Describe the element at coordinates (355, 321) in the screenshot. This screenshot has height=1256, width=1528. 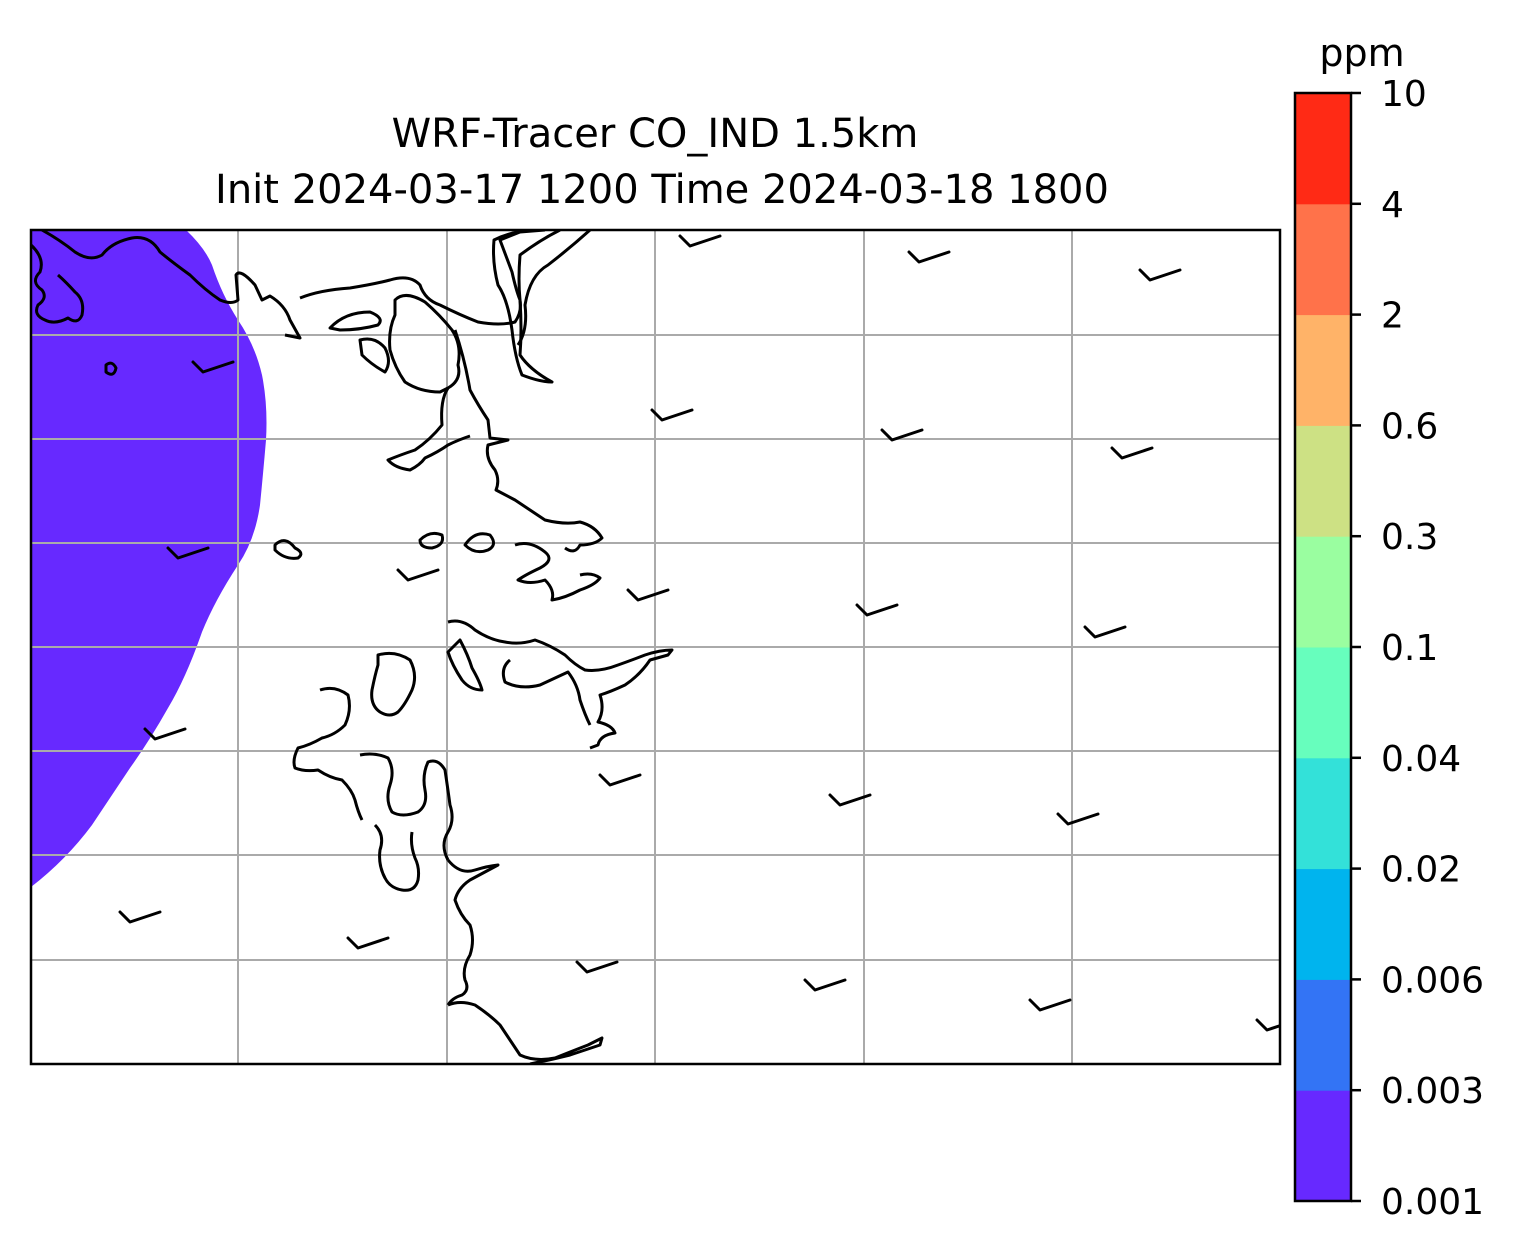
I see `coastline-inner-island` at that location.